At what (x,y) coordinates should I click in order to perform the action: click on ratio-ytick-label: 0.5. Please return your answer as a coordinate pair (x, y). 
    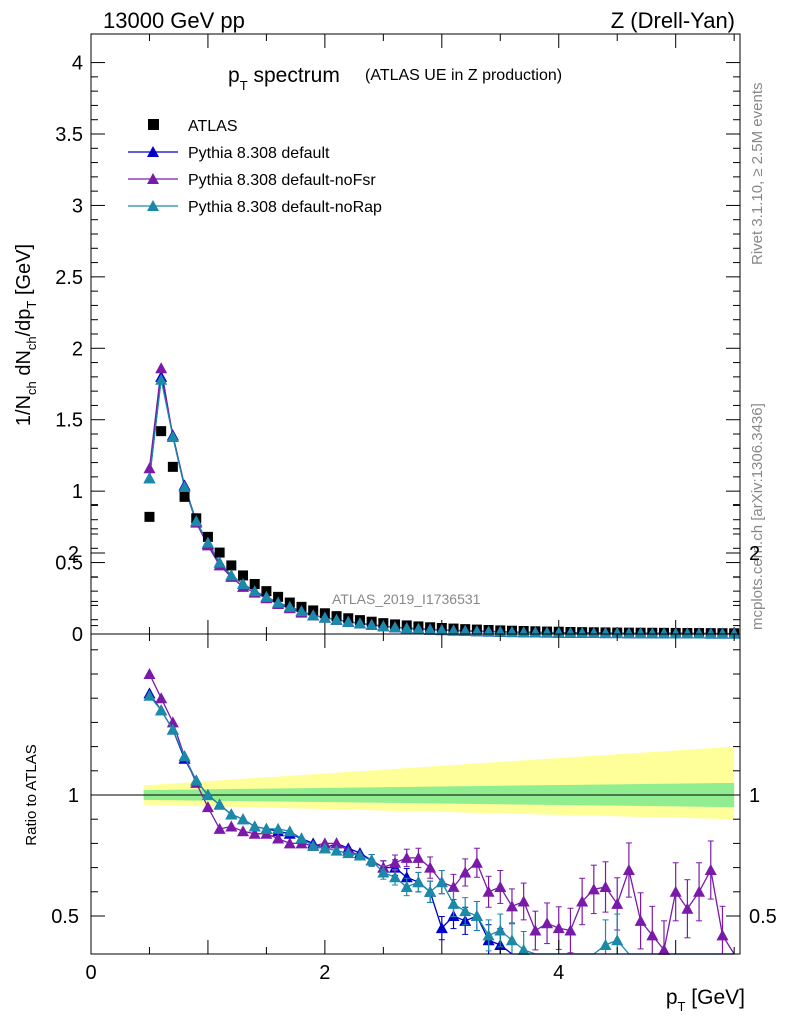
    Looking at the image, I should click on (65, 917).